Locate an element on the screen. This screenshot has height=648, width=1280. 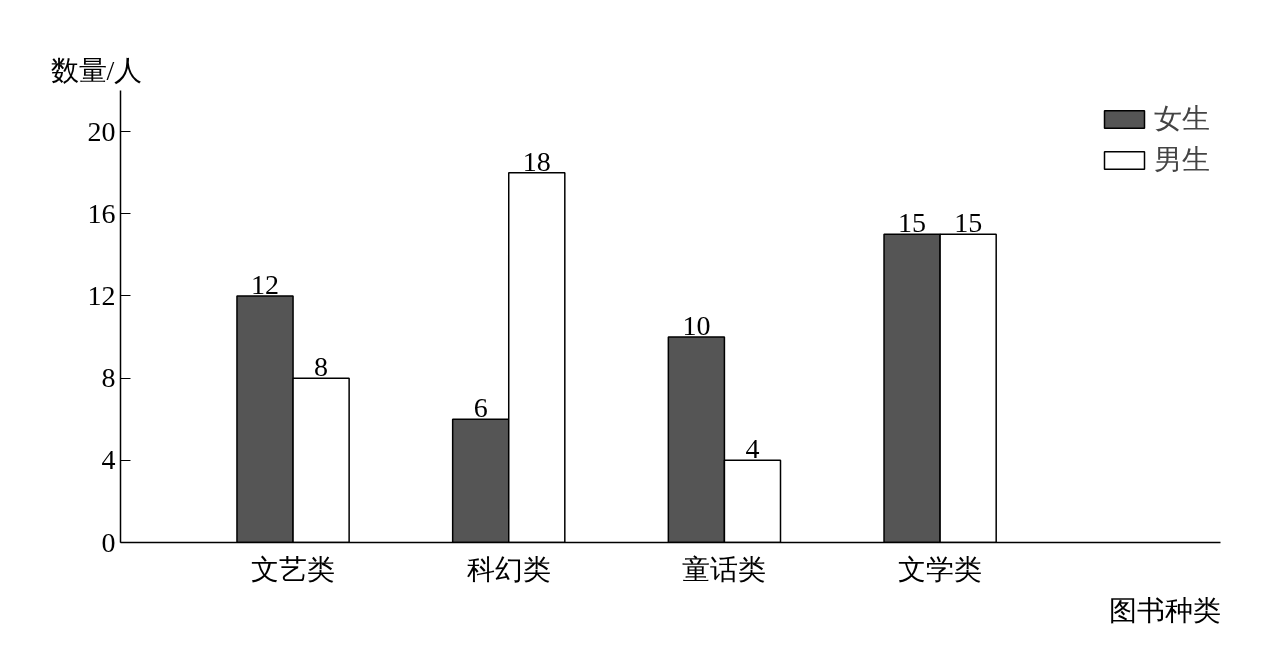
y-tick-label: 8 is located at coordinates (108, 378).